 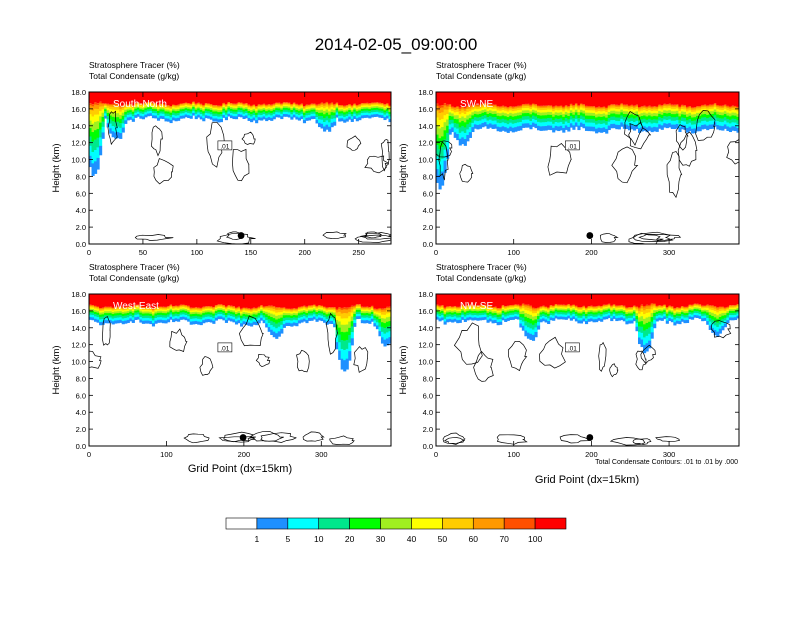 I want to click on x-tick-label: 250, so click(x=358, y=252).